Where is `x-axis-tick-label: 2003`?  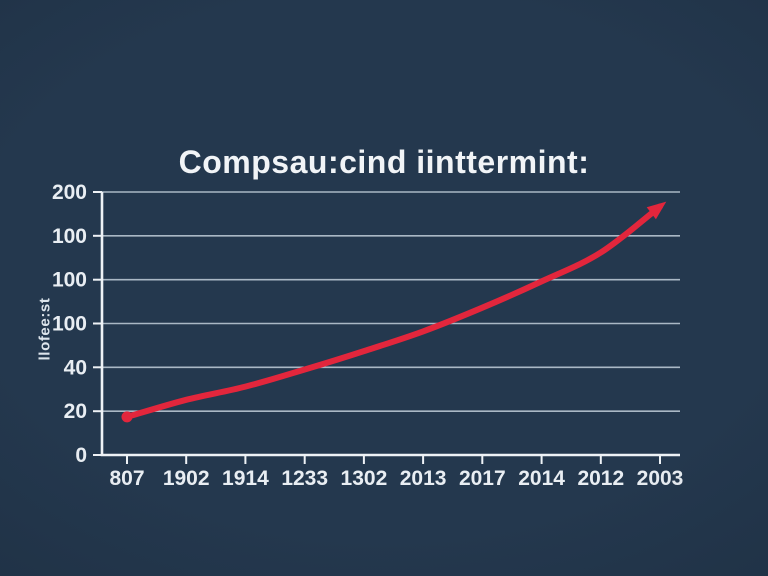
x-axis-tick-label: 2003 is located at coordinates (660, 478).